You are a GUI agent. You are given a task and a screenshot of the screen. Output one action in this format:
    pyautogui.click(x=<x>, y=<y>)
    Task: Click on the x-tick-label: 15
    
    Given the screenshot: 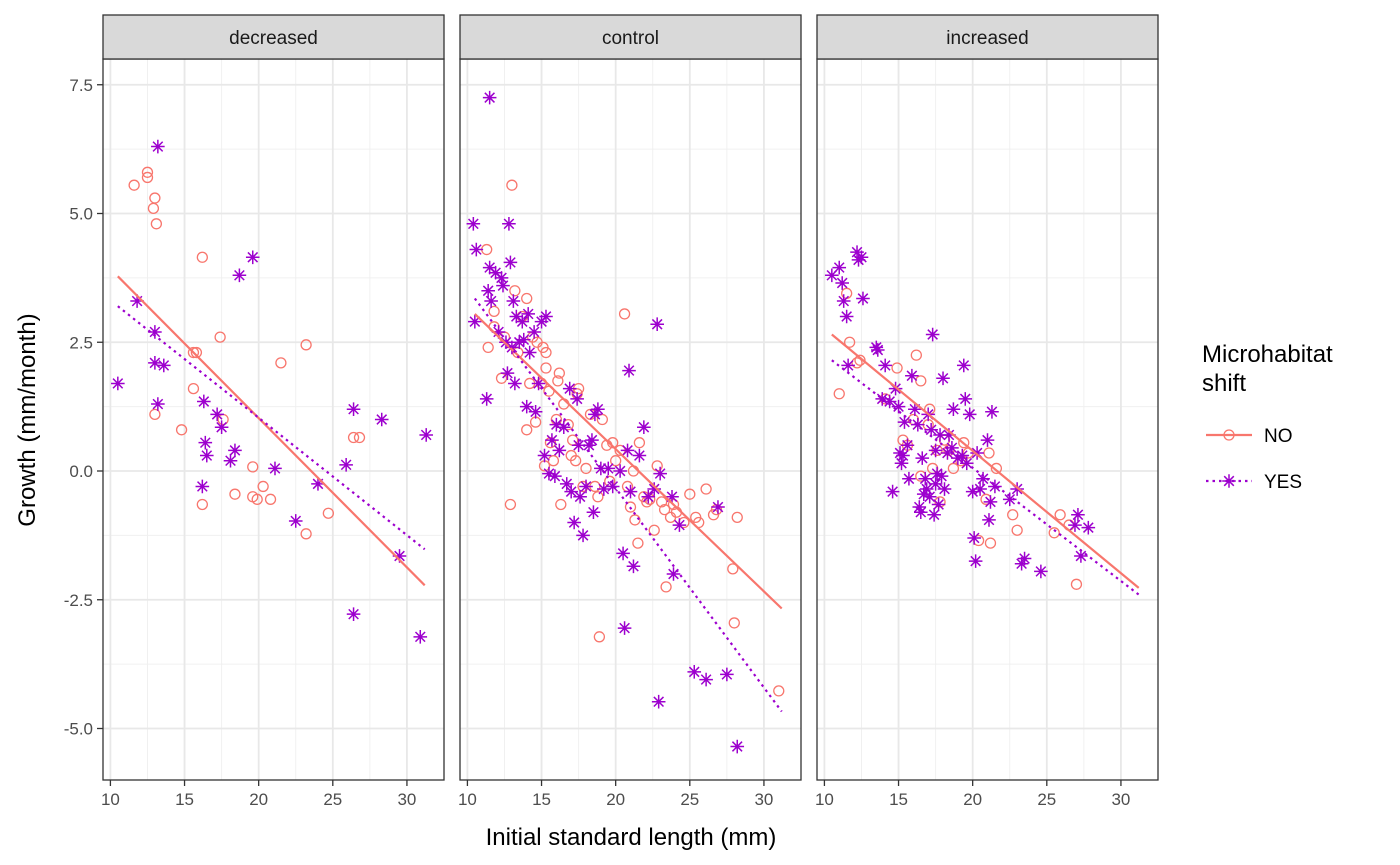 What is the action you would take?
    pyautogui.click(x=898, y=799)
    